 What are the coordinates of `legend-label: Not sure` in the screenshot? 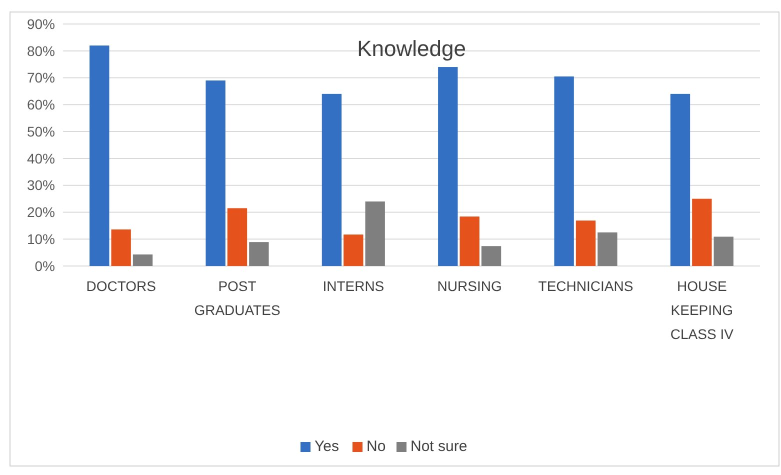 It's located at (439, 446).